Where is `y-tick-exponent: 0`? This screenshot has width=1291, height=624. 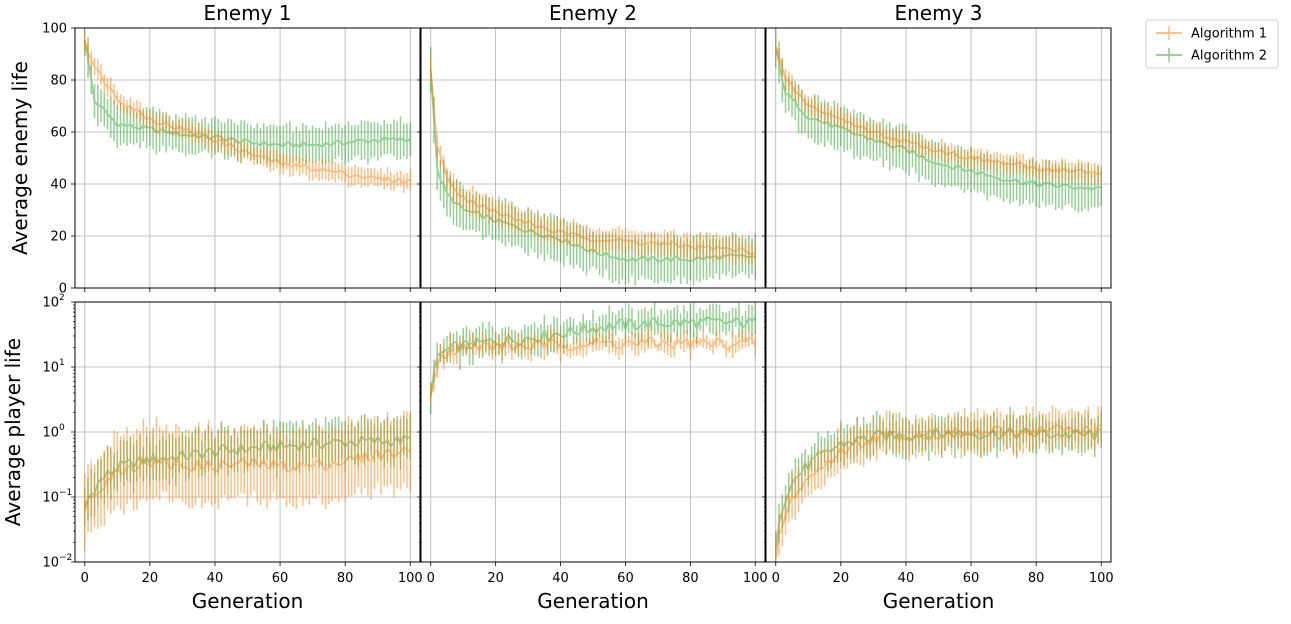
y-tick-exponent: 0 is located at coordinates (62, 428).